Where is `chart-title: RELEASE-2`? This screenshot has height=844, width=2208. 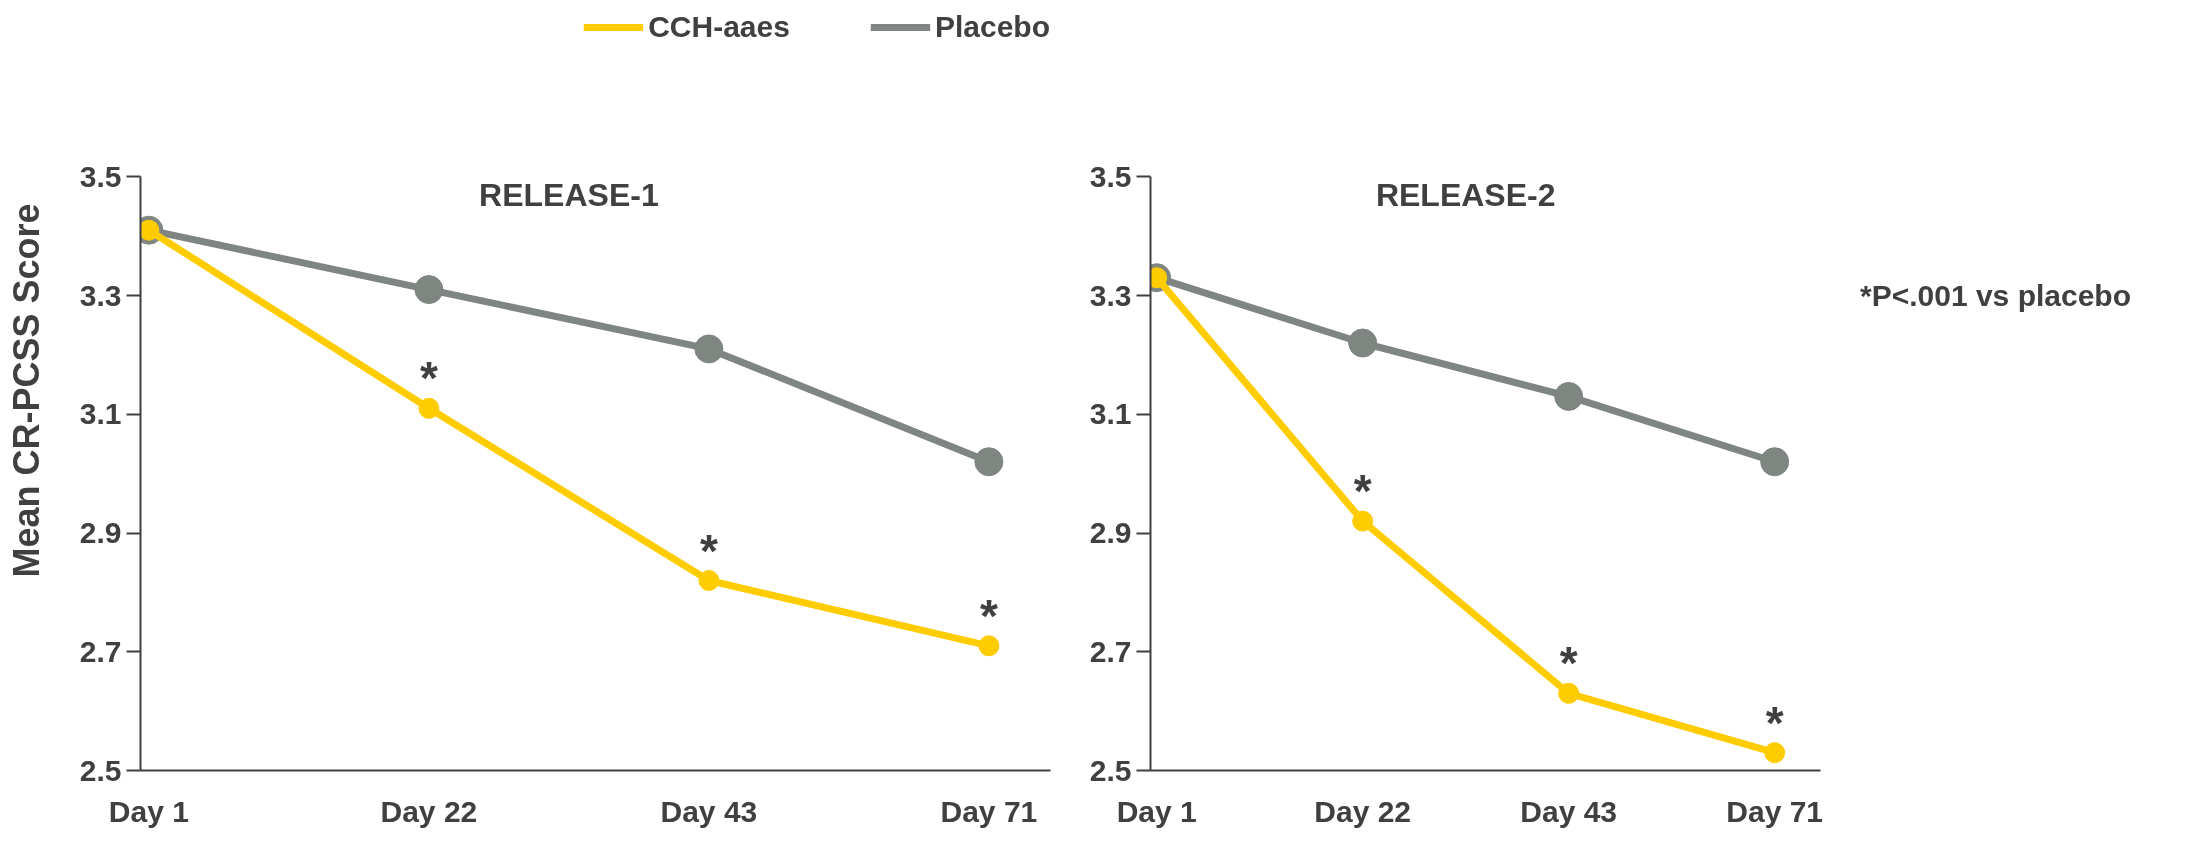 chart-title: RELEASE-2 is located at coordinates (1465, 194).